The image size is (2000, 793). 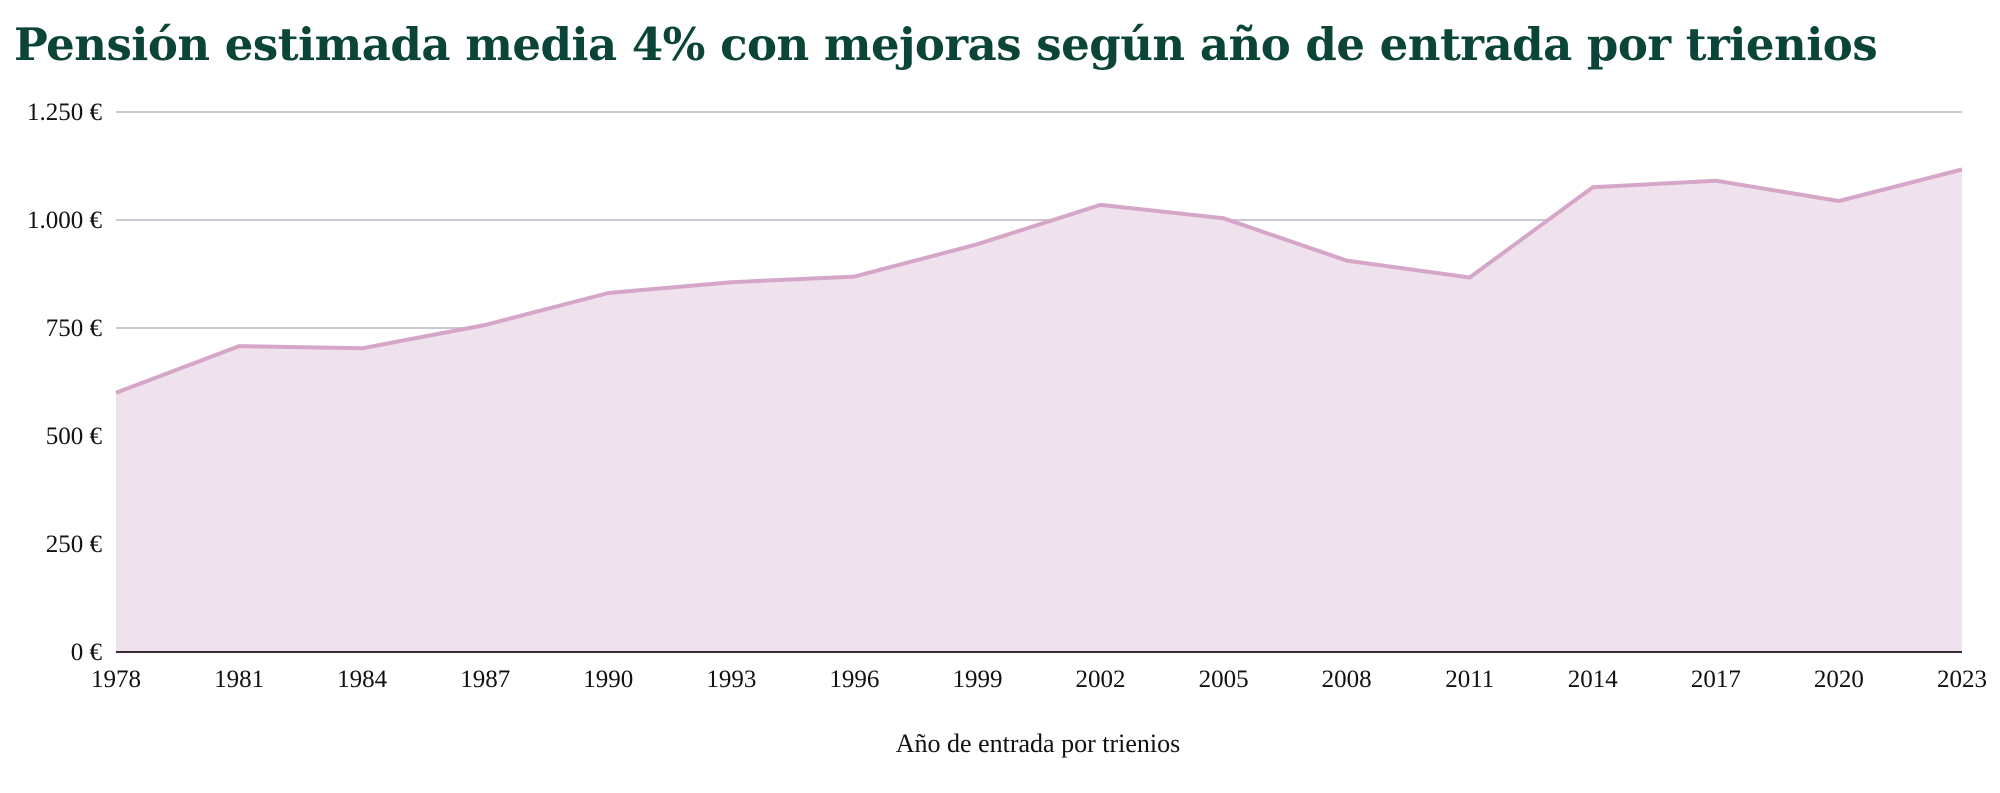 I want to click on x-tick-label: 2023, so click(x=1962, y=679).